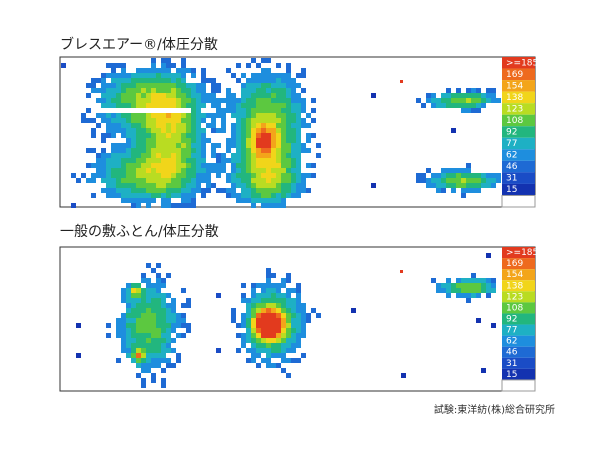 The image size is (600, 450). Describe the element at coordinates (511, 144) in the screenshot. I see `legend-label: 77` at that location.